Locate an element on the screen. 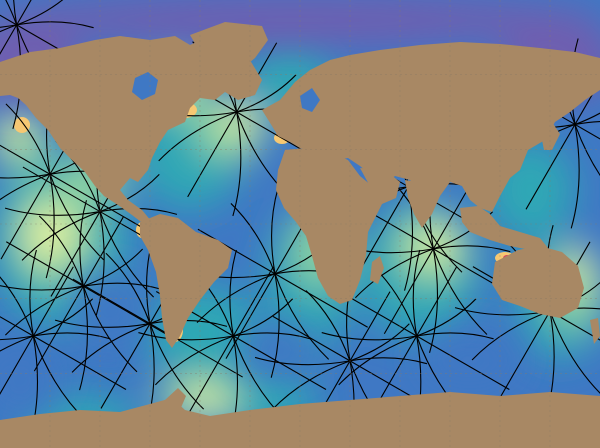 The width and height of the screenshot is (600, 448). madagascar is located at coordinates (377, 270).